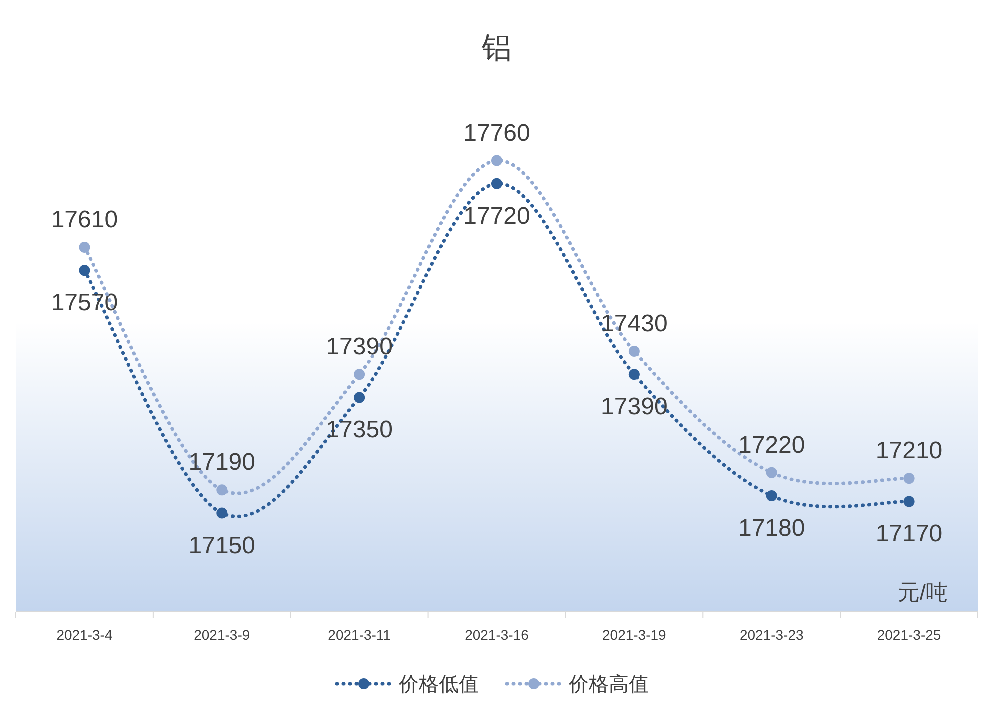  What do you see at coordinates (222, 546) in the screenshot?
I see `data-label: 17150` at bounding box center [222, 546].